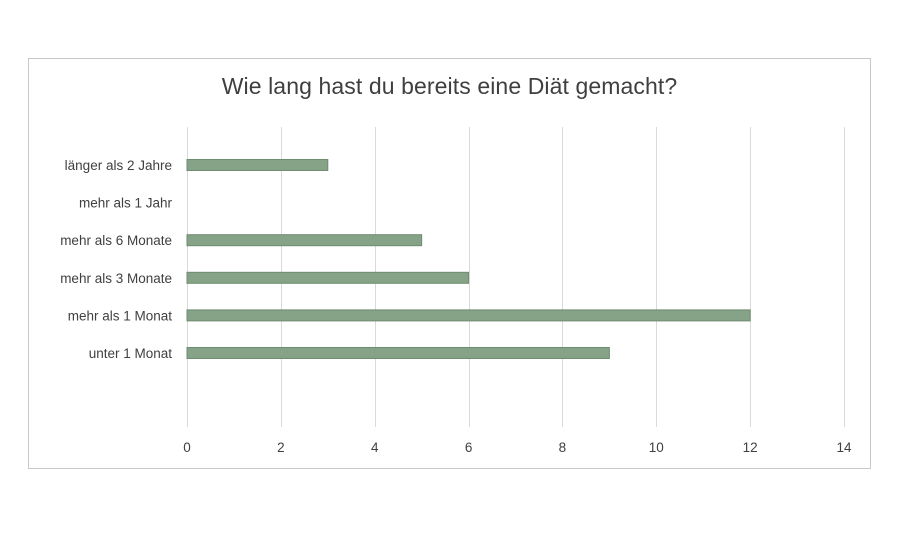  Describe the element at coordinates (187, 447) in the screenshot. I see `x-tick-label: 0` at that location.